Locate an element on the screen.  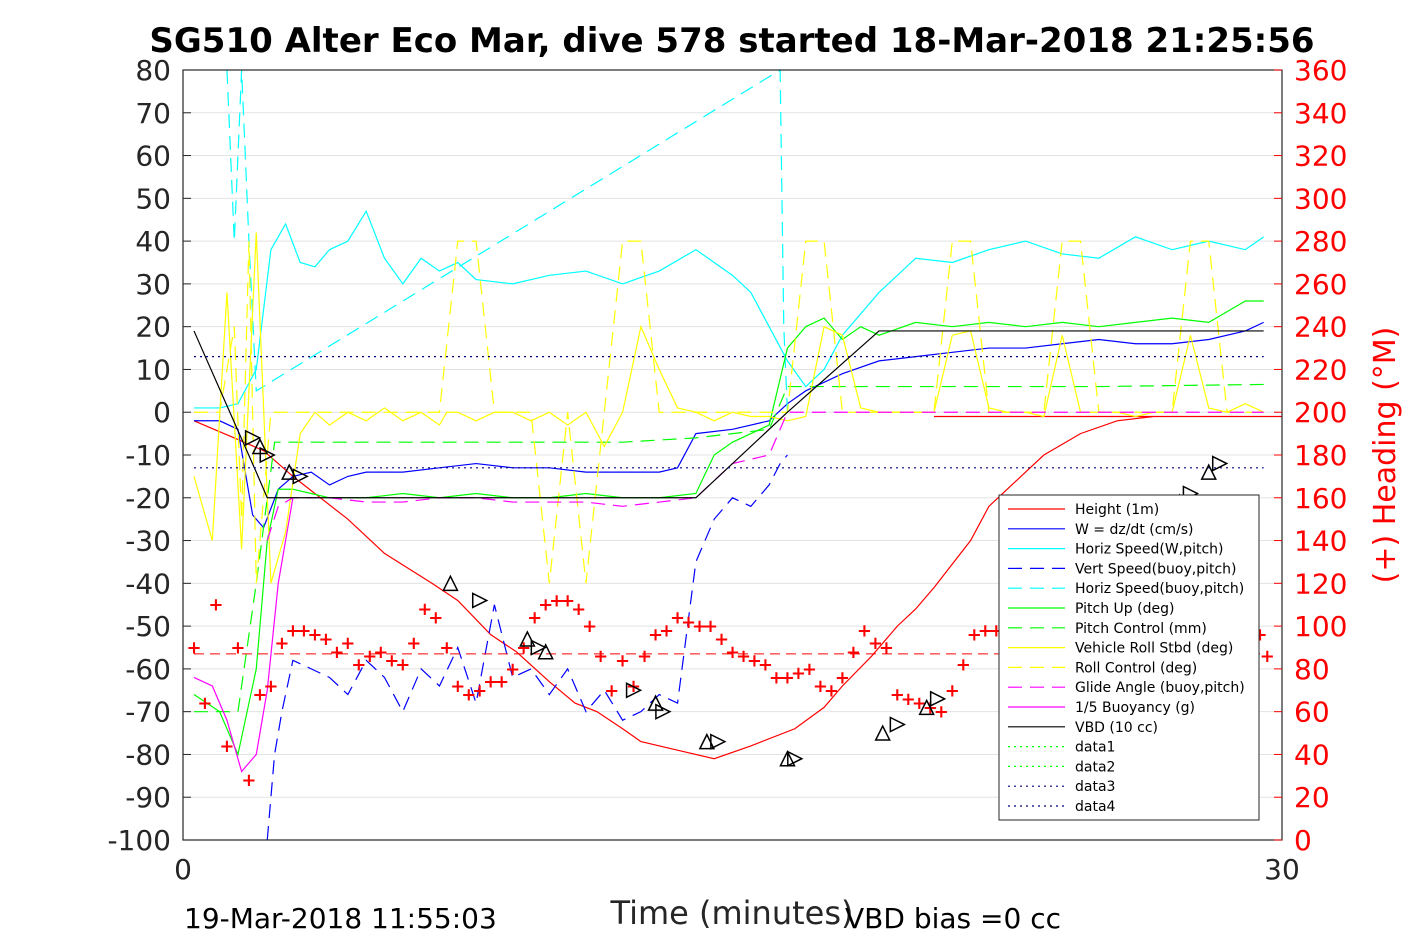
left-tick-label: 60 is located at coordinates (153, 156).